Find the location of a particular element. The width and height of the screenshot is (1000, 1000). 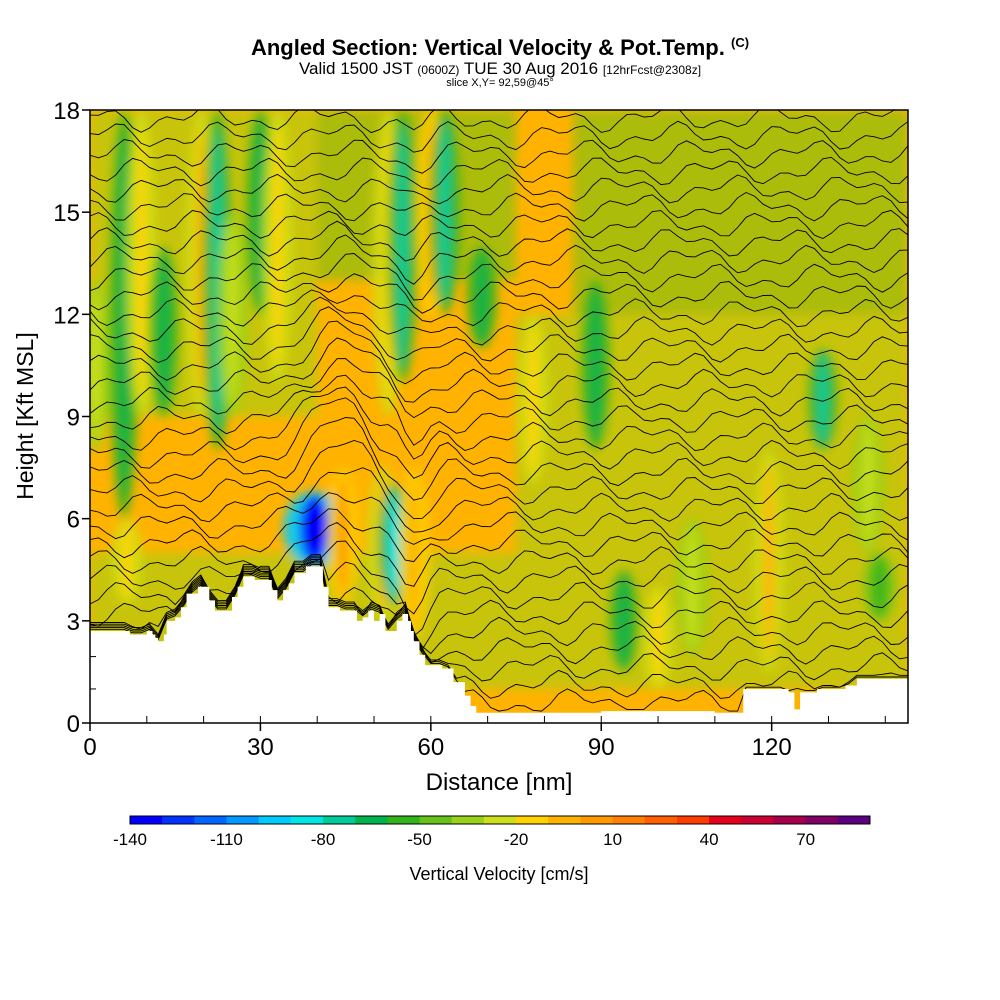

forecast-info: [12hrFcst@2308z] is located at coordinates (652, 70).